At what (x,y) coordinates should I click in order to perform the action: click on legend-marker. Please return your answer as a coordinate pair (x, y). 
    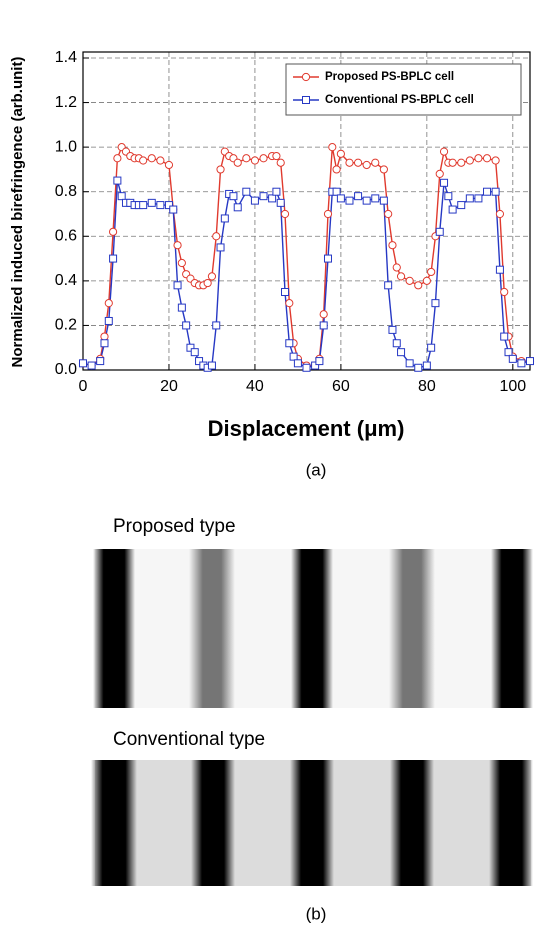
    Looking at the image, I should click on (306, 100).